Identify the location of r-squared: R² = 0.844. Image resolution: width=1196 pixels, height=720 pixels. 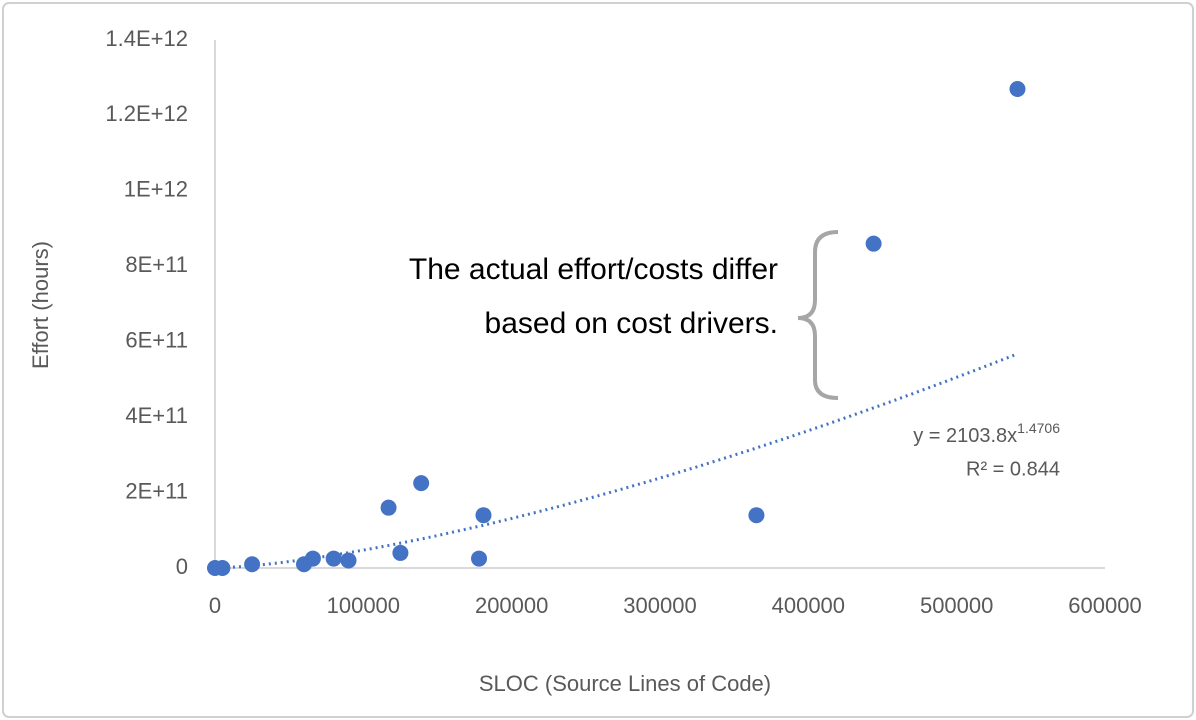
(1013, 469).